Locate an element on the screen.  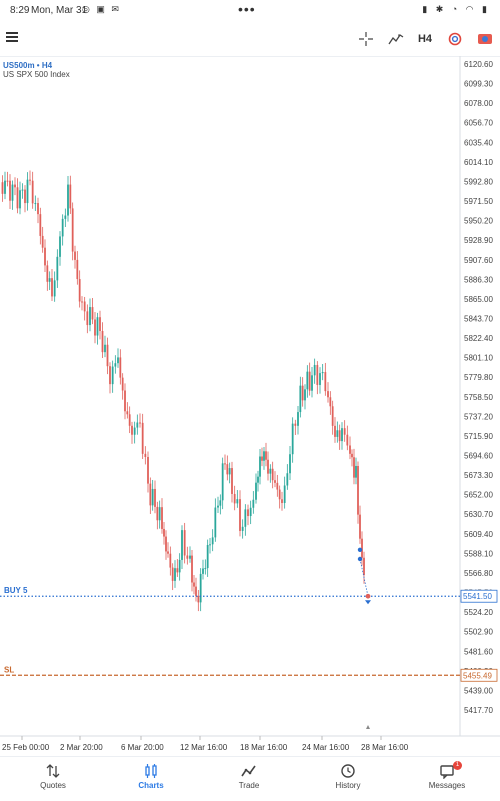
price-tick-label: 5652.00 is located at coordinates (478, 495).